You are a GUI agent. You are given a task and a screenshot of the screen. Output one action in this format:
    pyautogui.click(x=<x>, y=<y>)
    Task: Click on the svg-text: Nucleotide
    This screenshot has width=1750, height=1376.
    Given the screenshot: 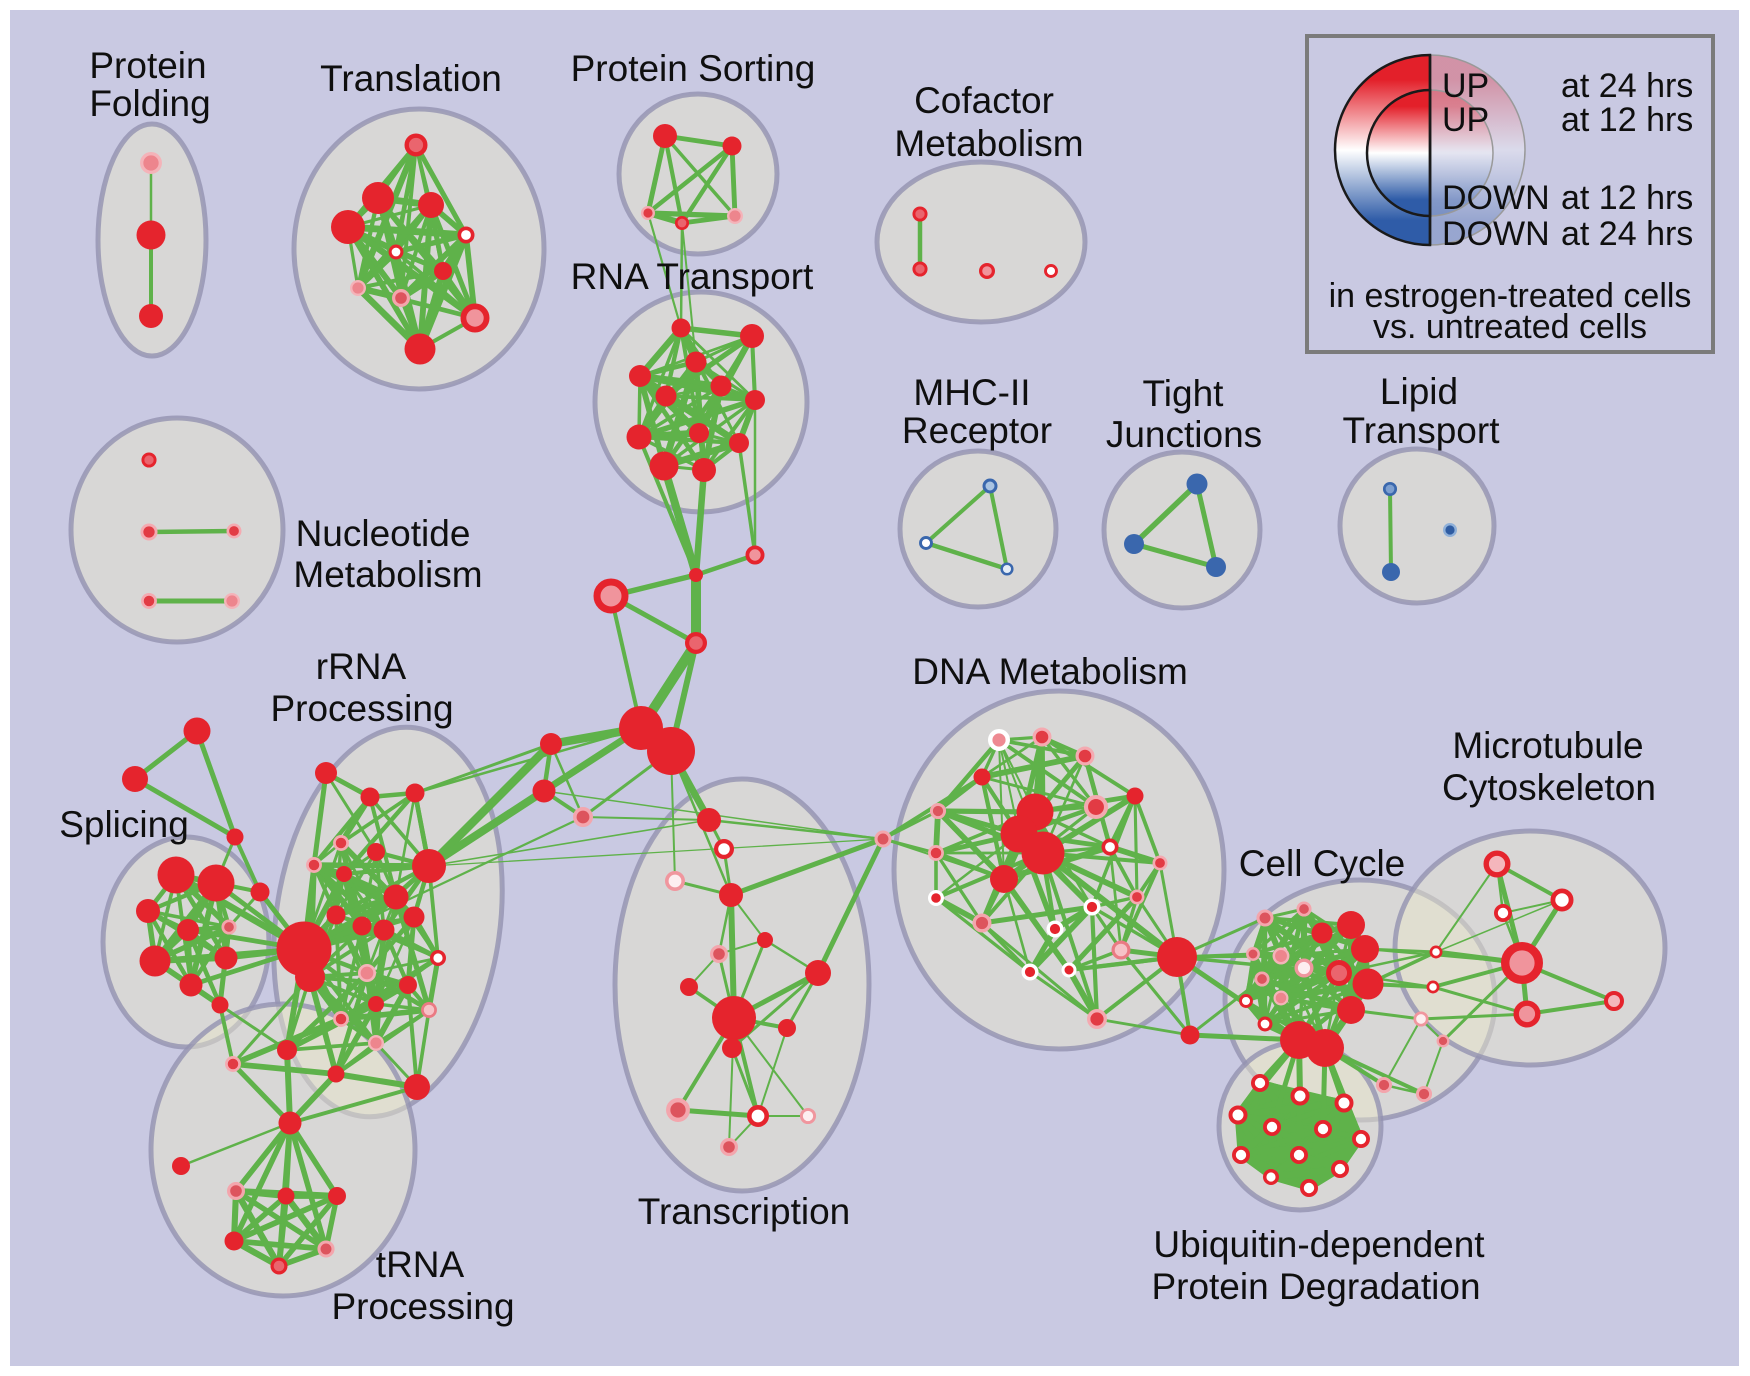 What is the action you would take?
    pyautogui.click(x=383, y=533)
    